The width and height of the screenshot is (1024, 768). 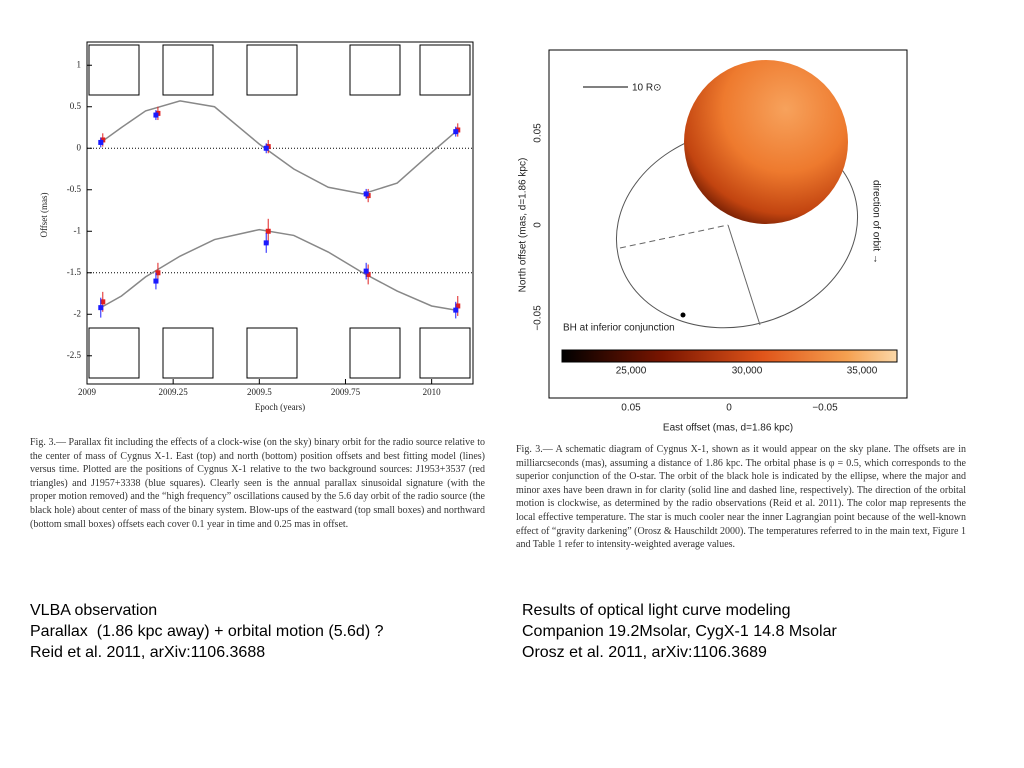 What do you see at coordinates (674, 236) in the screenshot?
I see `minor-axis` at bounding box center [674, 236].